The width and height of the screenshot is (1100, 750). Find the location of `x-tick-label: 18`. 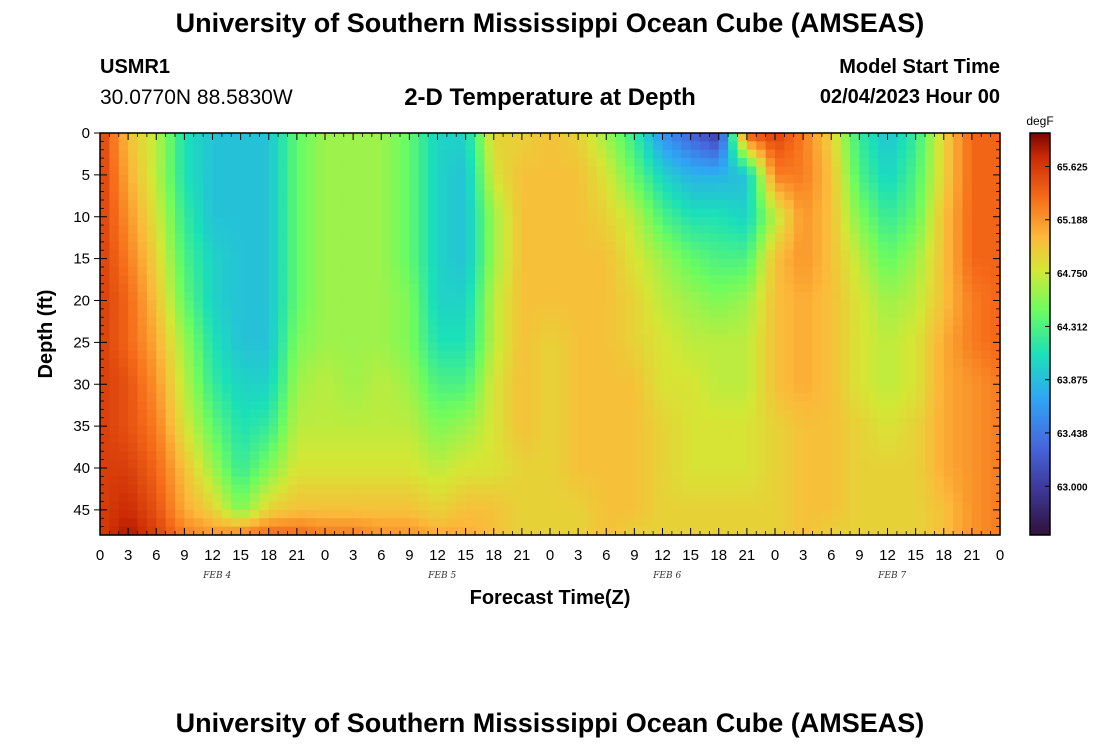

x-tick-label: 18 is located at coordinates (493, 555).